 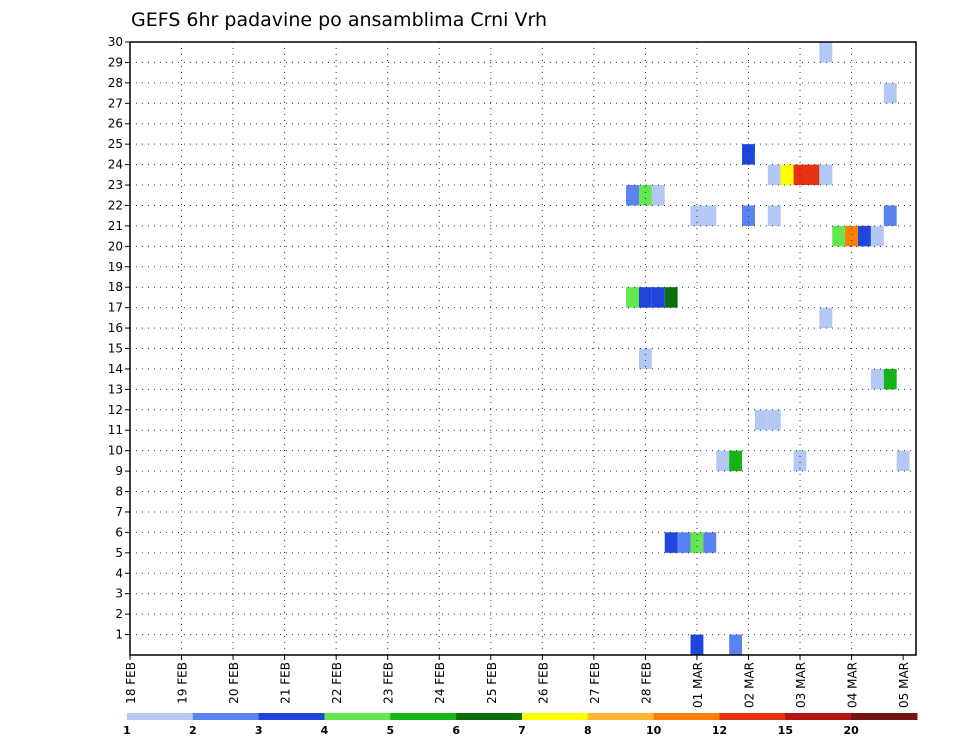 What do you see at coordinates (115, 124) in the screenshot?
I see `y-tick-label: 26` at bounding box center [115, 124].